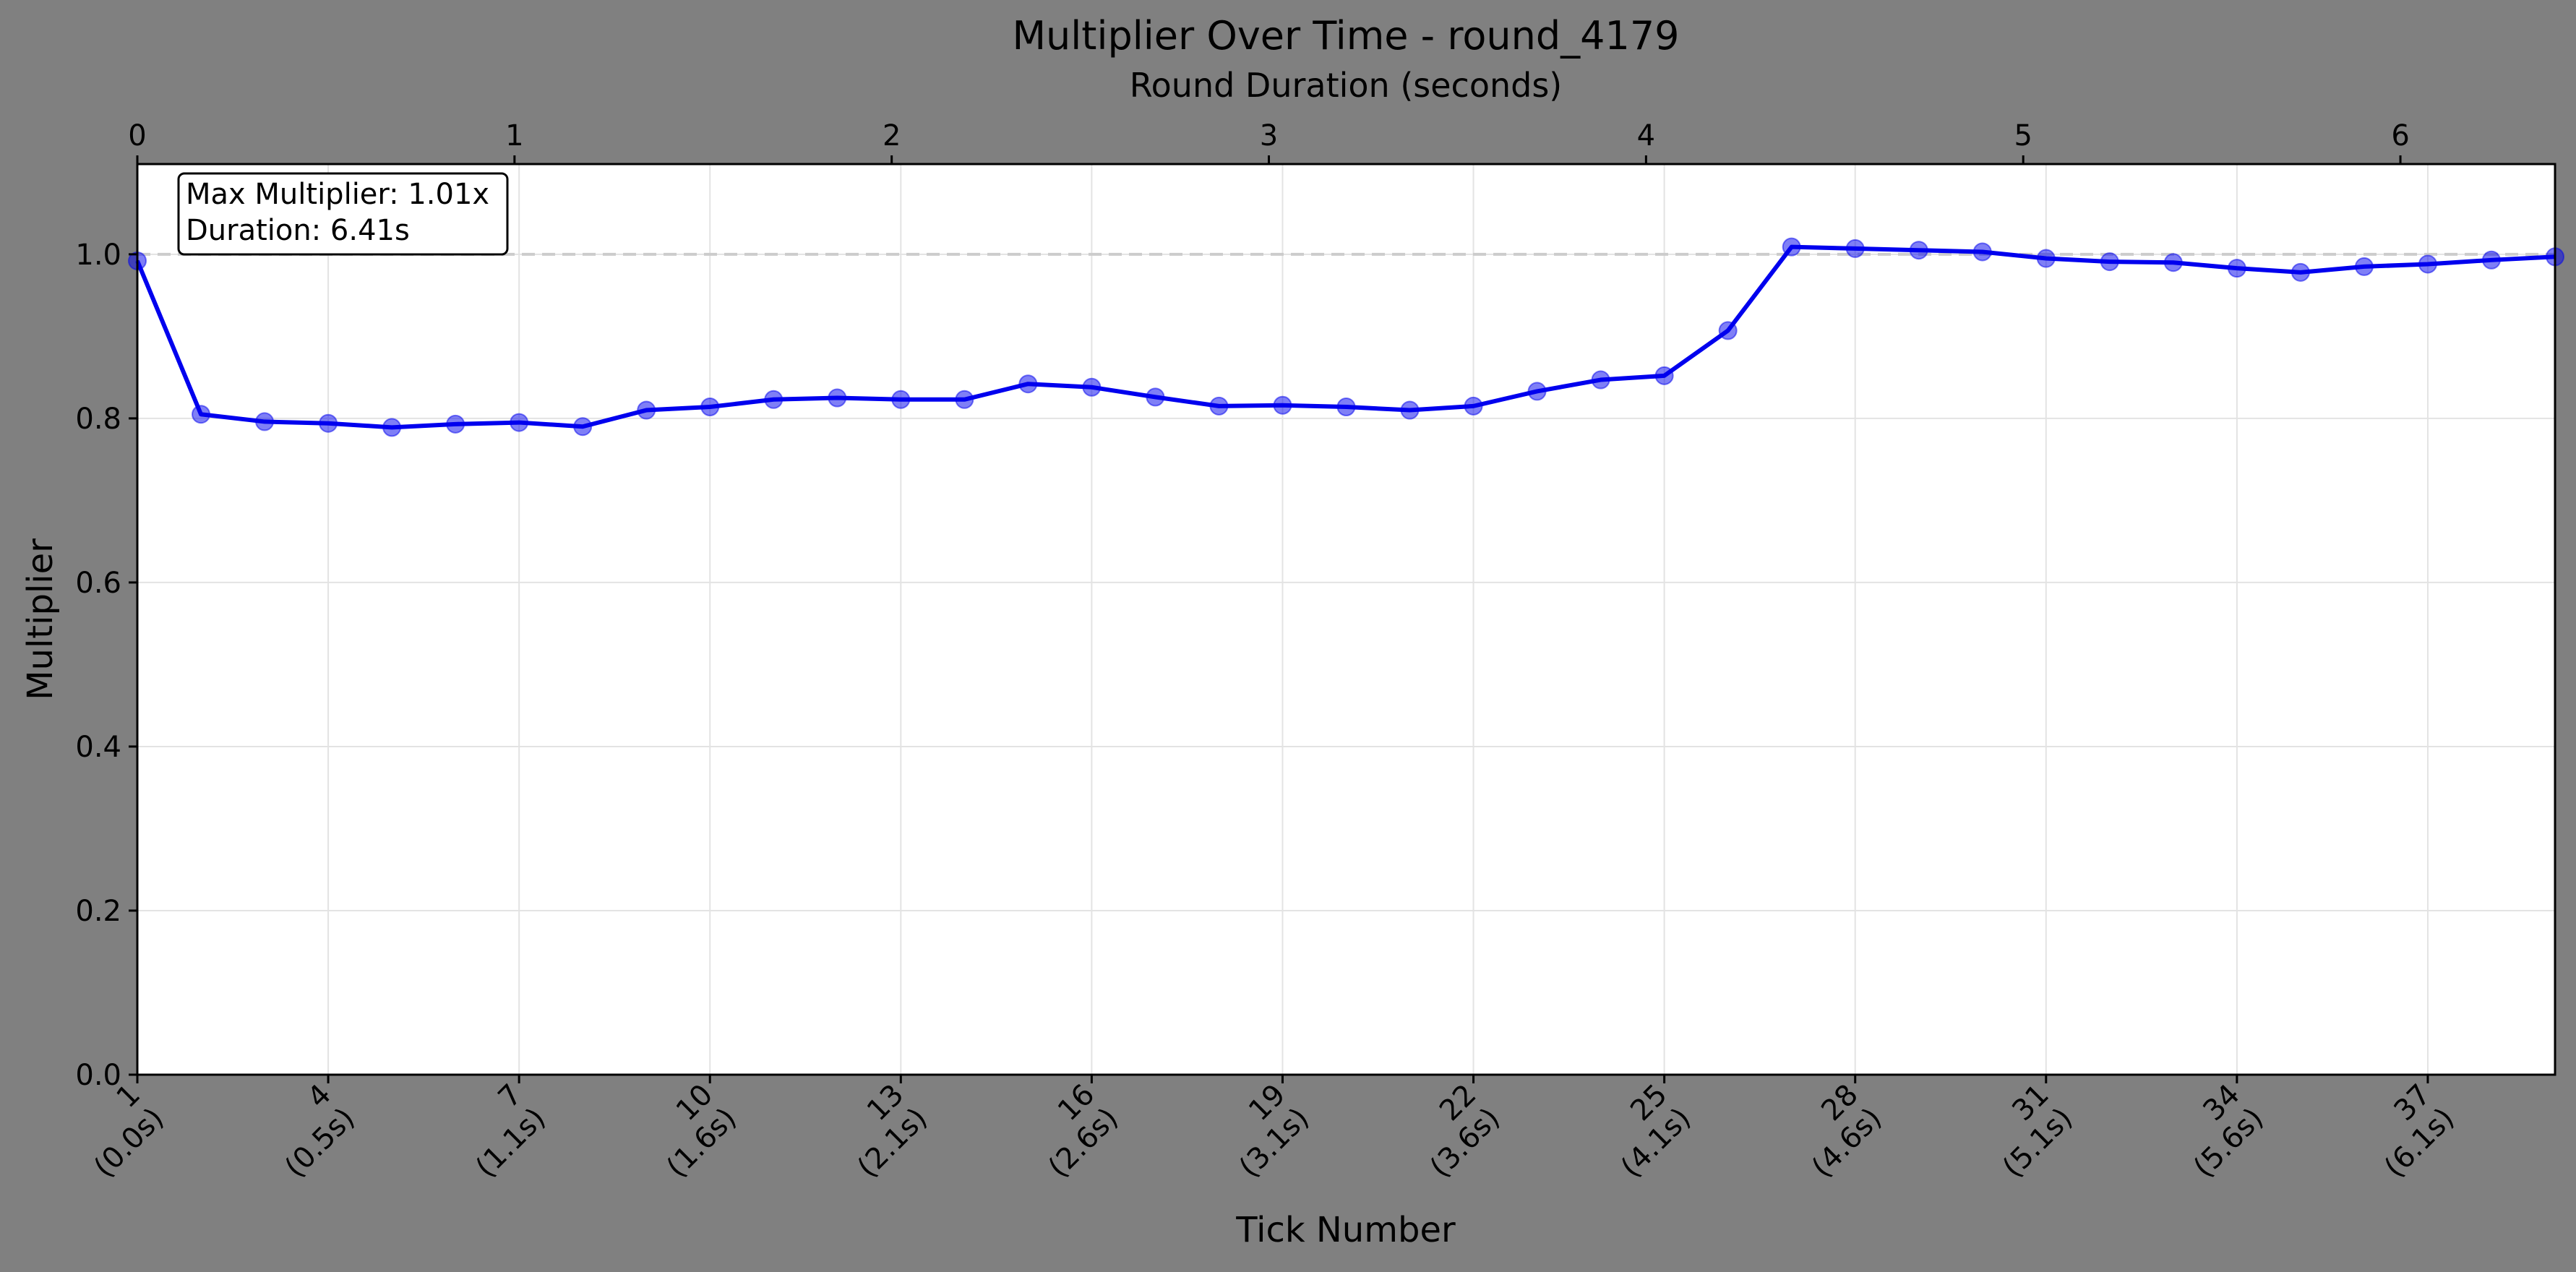  Describe the element at coordinates (338, 195) in the screenshot. I see `annotation-max-multiplier: Max Multiplier: 1.01x` at that location.